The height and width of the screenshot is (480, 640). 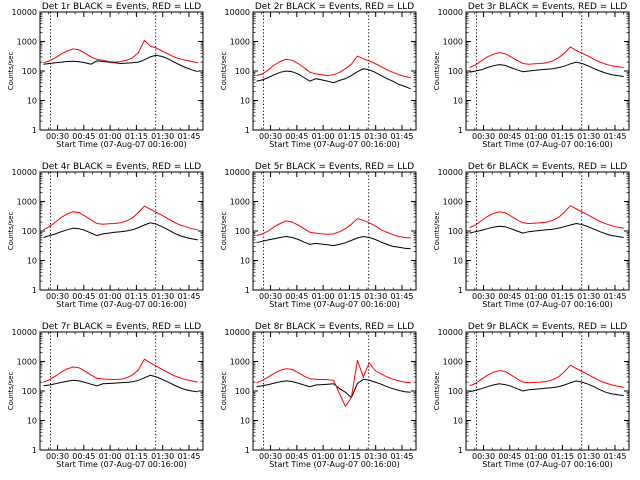 What do you see at coordinates (334, 7) in the screenshot?
I see `chart-title: Det 2r BLACK = Events, RED = LLD` at bounding box center [334, 7].